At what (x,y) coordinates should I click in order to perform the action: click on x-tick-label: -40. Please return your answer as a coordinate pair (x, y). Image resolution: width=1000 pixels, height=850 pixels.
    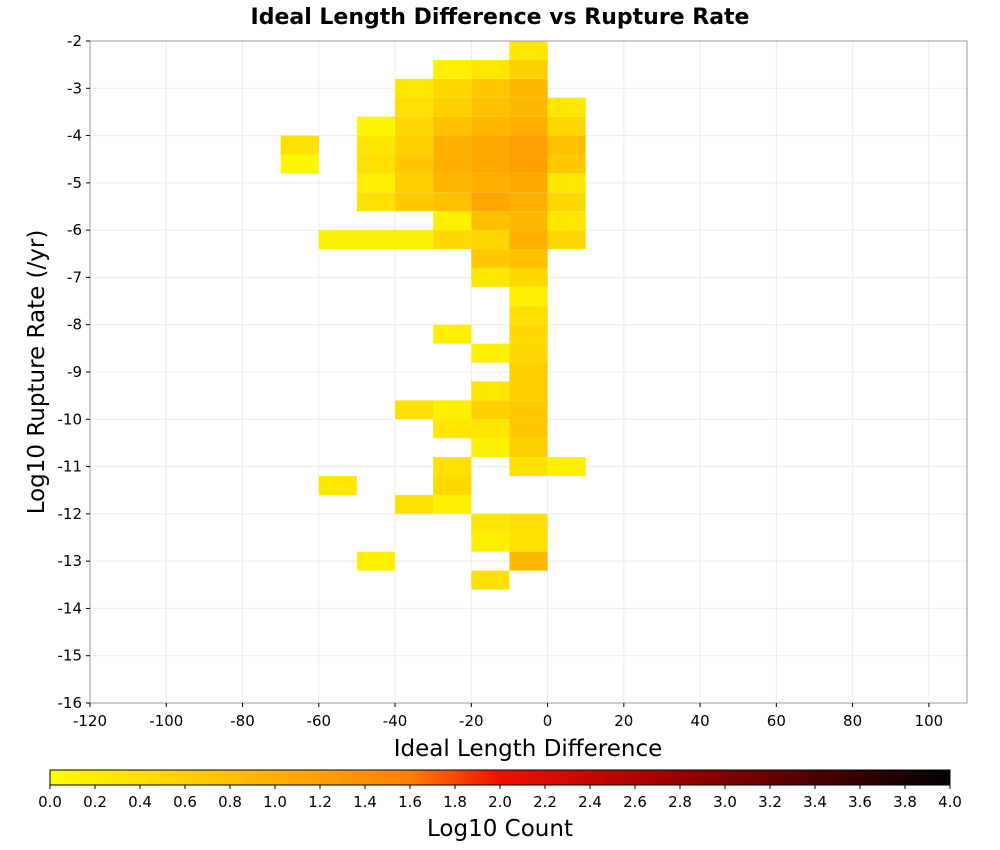
    Looking at the image, I should click on (395, 721).